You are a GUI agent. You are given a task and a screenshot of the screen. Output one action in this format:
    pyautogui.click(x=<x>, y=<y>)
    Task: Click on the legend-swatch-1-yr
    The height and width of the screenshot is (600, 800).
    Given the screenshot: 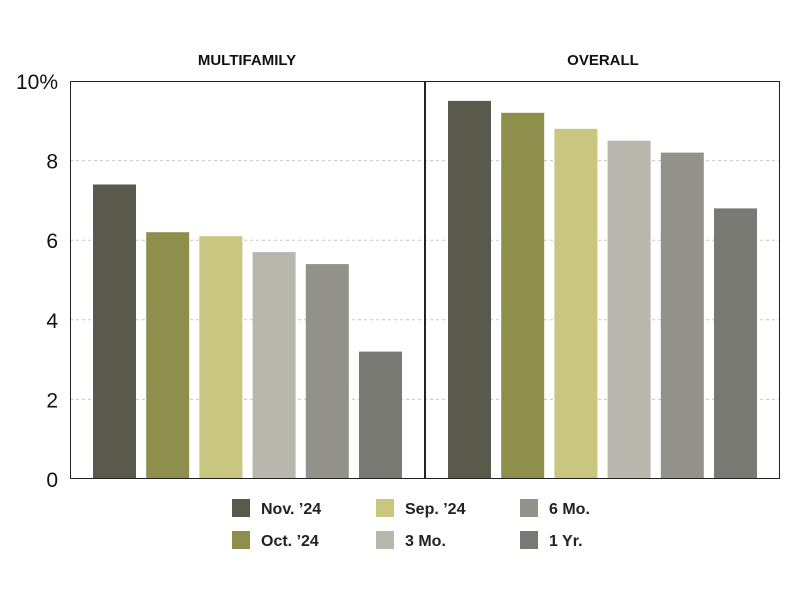 What is the action you would take?
    pyautogui.click(x=529, y=540)
    